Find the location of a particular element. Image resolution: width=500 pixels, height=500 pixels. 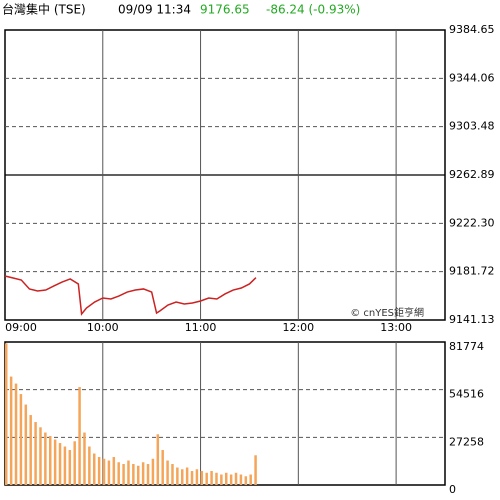

price-line is located at coordinates (130, 295).